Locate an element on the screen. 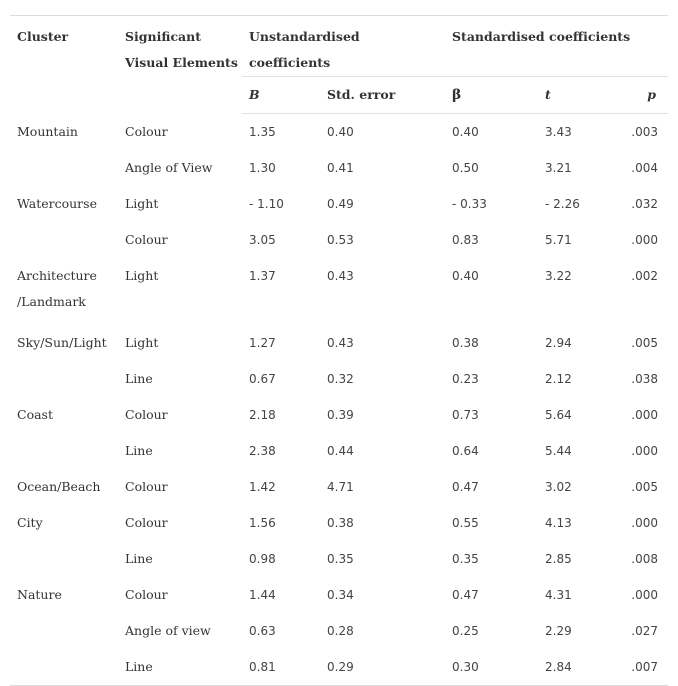 The width and height of the screenshot is (678, 686). cell-se: 0.41 is located at coordinates (340, 168).